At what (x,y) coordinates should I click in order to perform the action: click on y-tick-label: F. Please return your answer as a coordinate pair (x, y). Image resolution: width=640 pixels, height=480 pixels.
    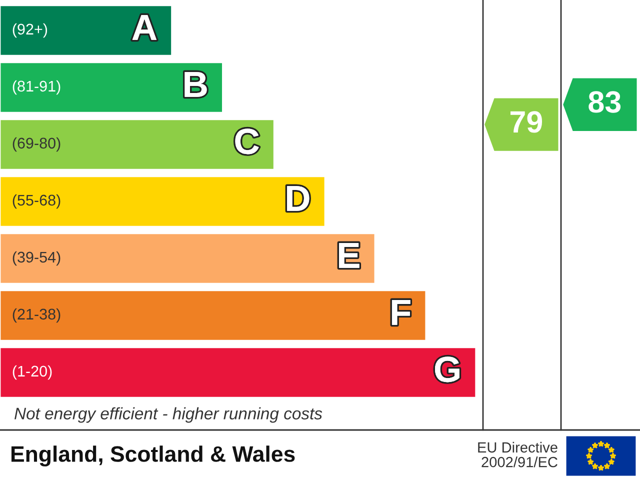
    Looking at the image, I should click on (401, 312).